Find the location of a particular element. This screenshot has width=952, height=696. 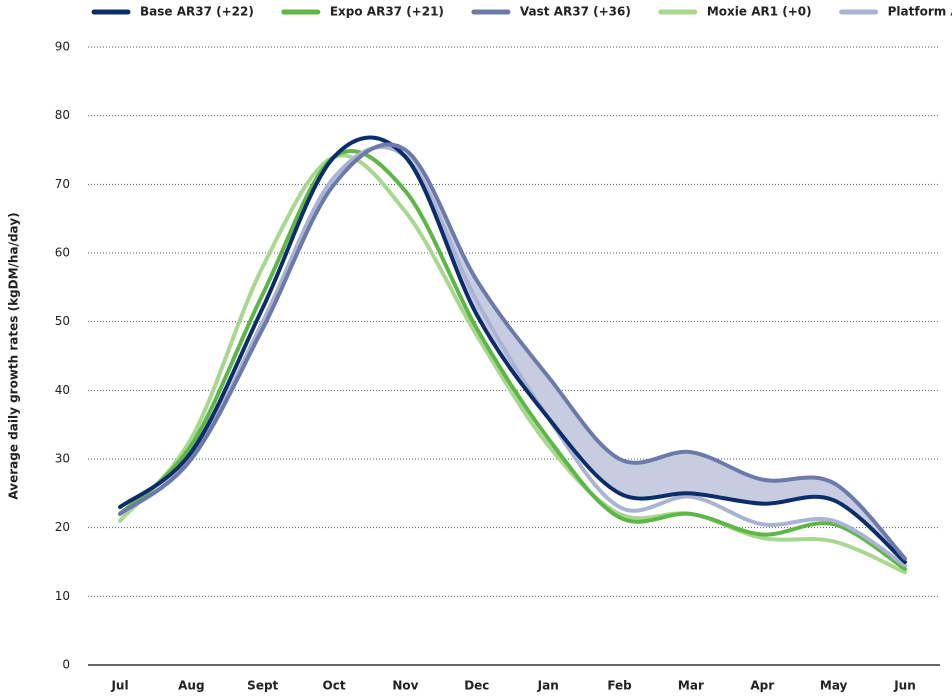

x-tick-label: Nov is located at coordinates (405, 686).